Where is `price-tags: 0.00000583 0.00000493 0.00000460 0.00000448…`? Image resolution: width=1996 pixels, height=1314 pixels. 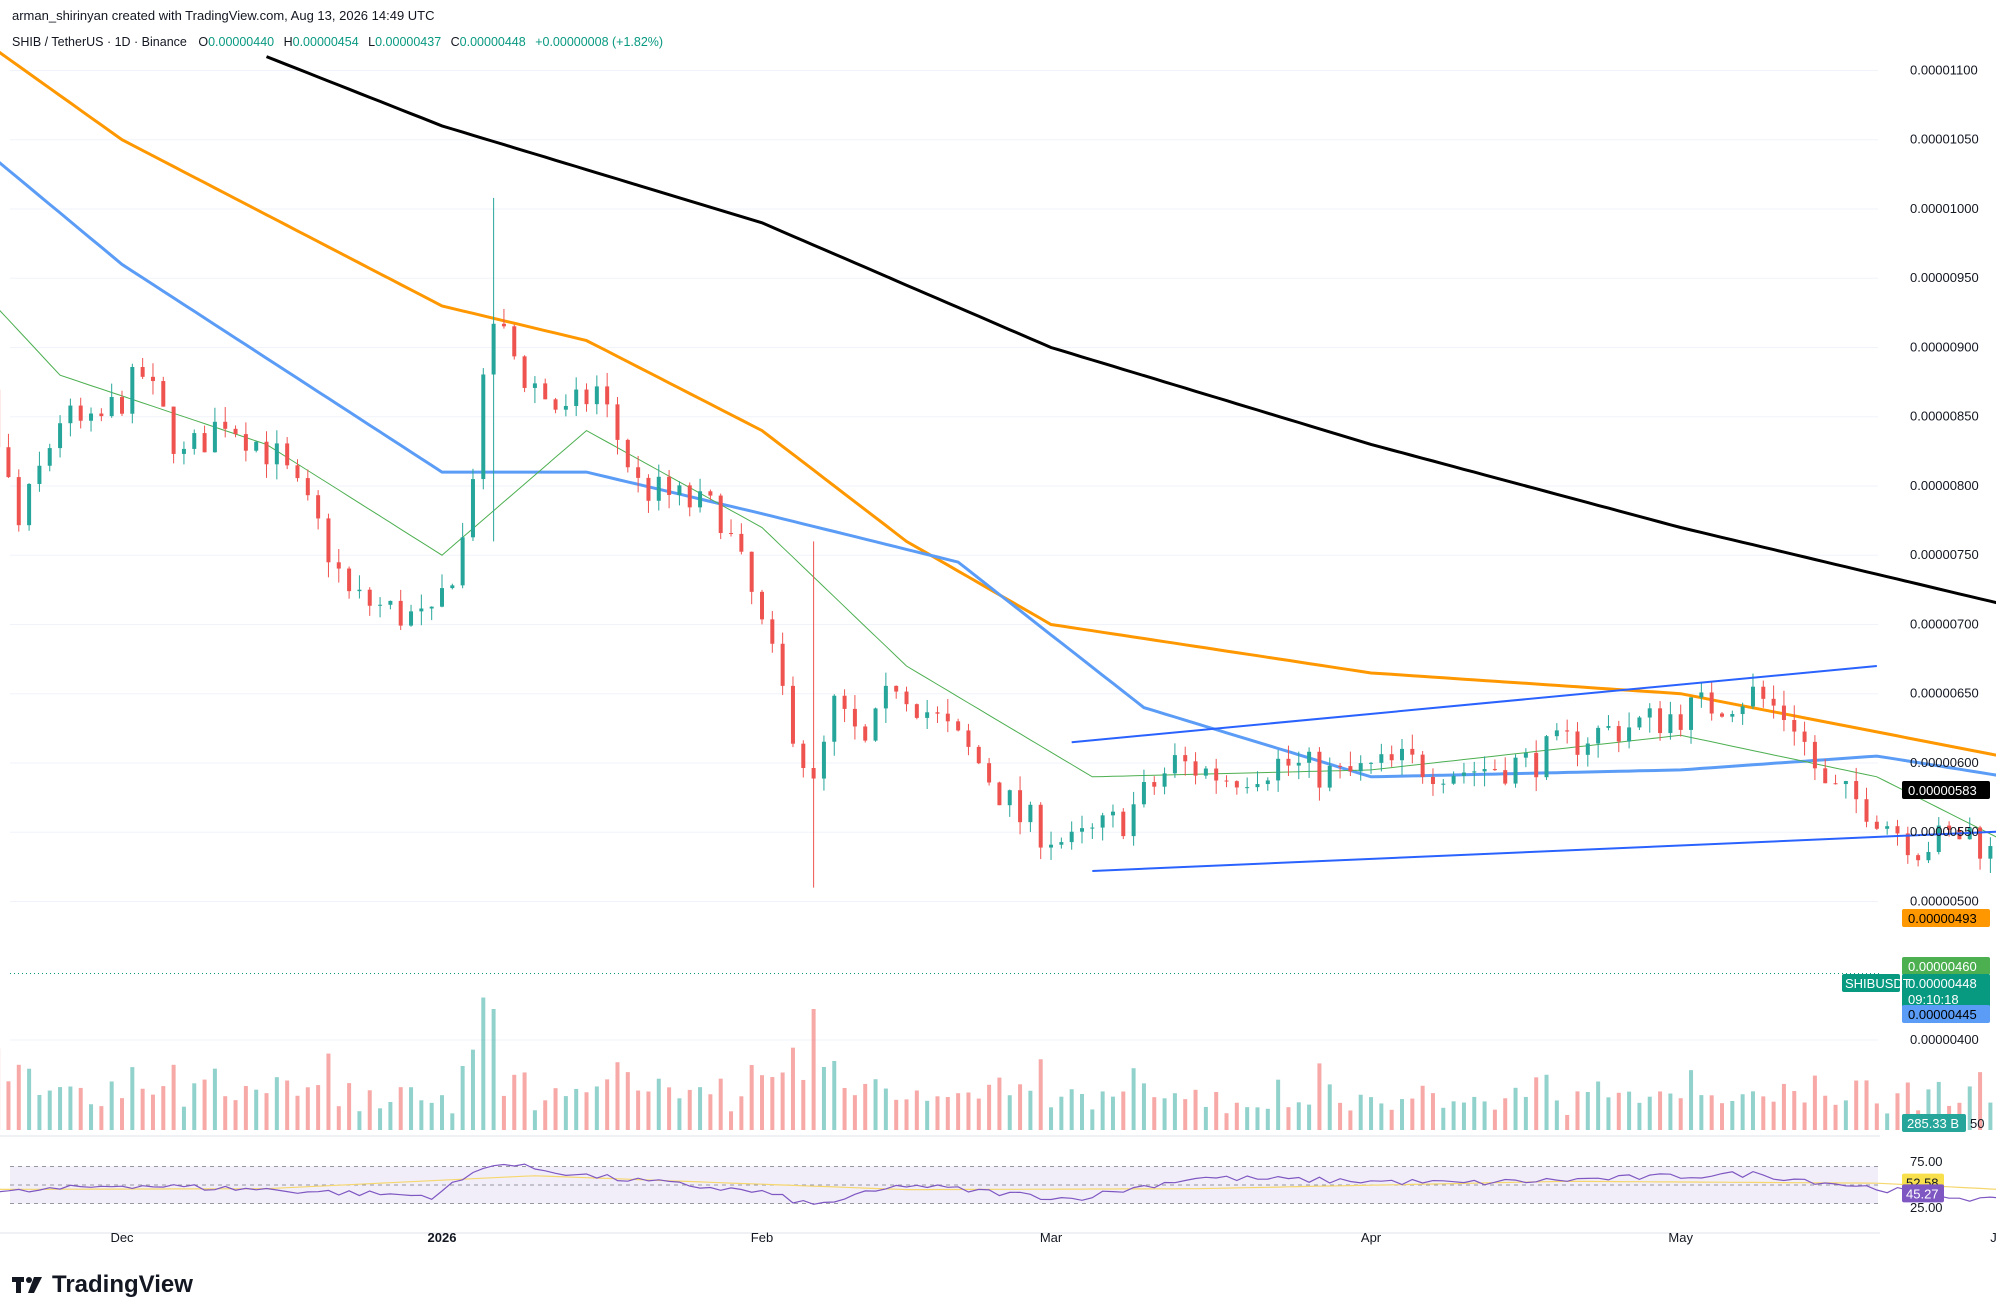 price-tags: 0.00000583 0.00000493 0.00000460 0.00000448… is located at coordinates (1916, 992).